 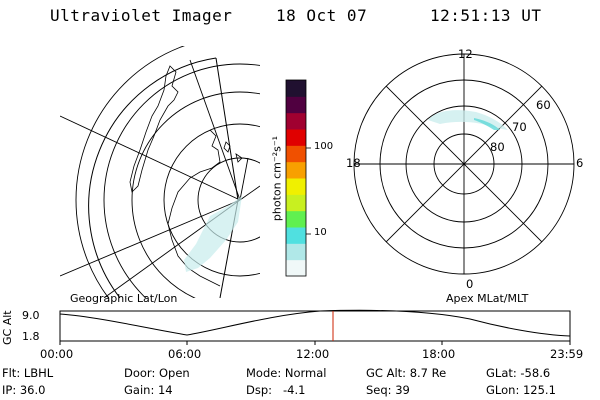 I want to click on instrument-title: Ultraviolet Imager, so click(x=141, y=15).